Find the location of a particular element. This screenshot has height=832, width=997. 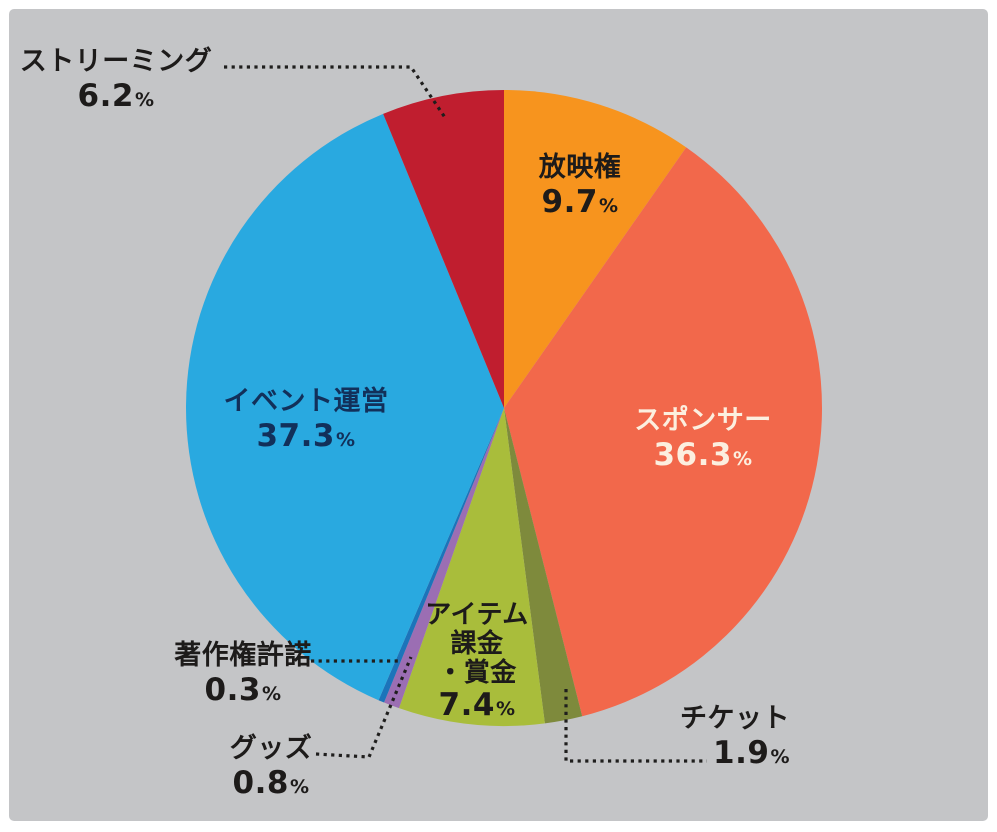

slice-name: グッズ is located at coordinates (271, 748).